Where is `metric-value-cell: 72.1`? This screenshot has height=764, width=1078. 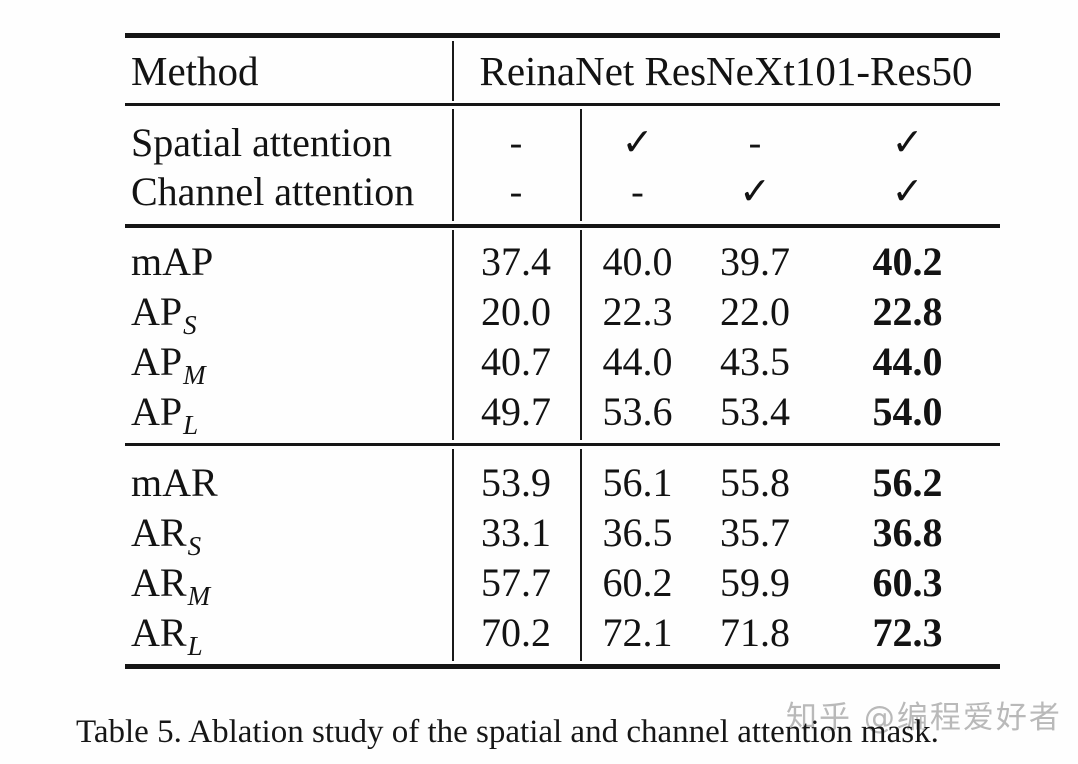
metric-value-cell: 72.1 is located at coordinates (637, 632).